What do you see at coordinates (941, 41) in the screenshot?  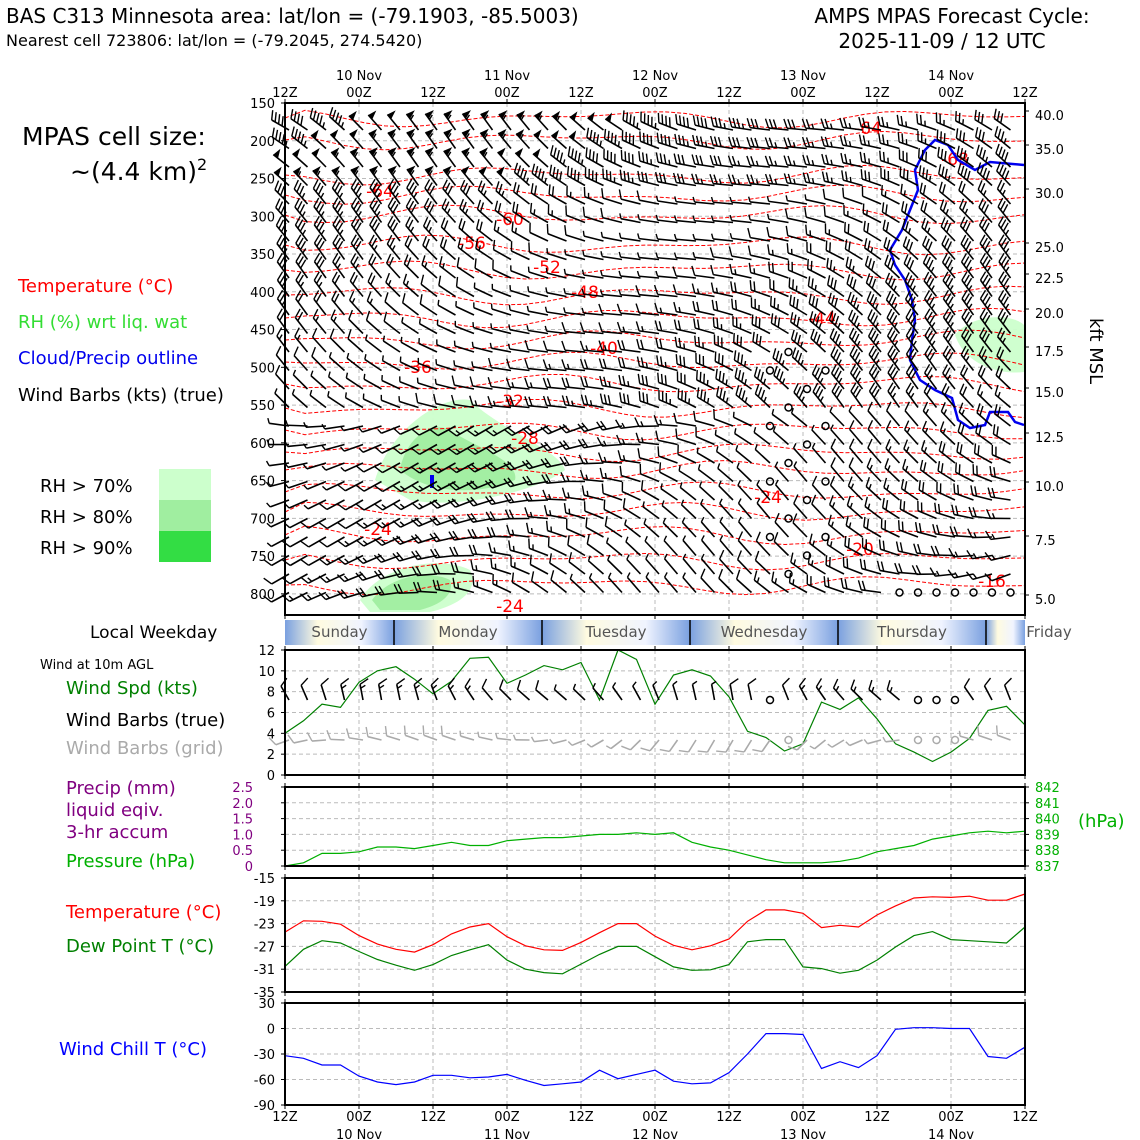 I see `cycle-line-2: 2025-11-09 / 12 UTC` at bounding box center [941, 41].